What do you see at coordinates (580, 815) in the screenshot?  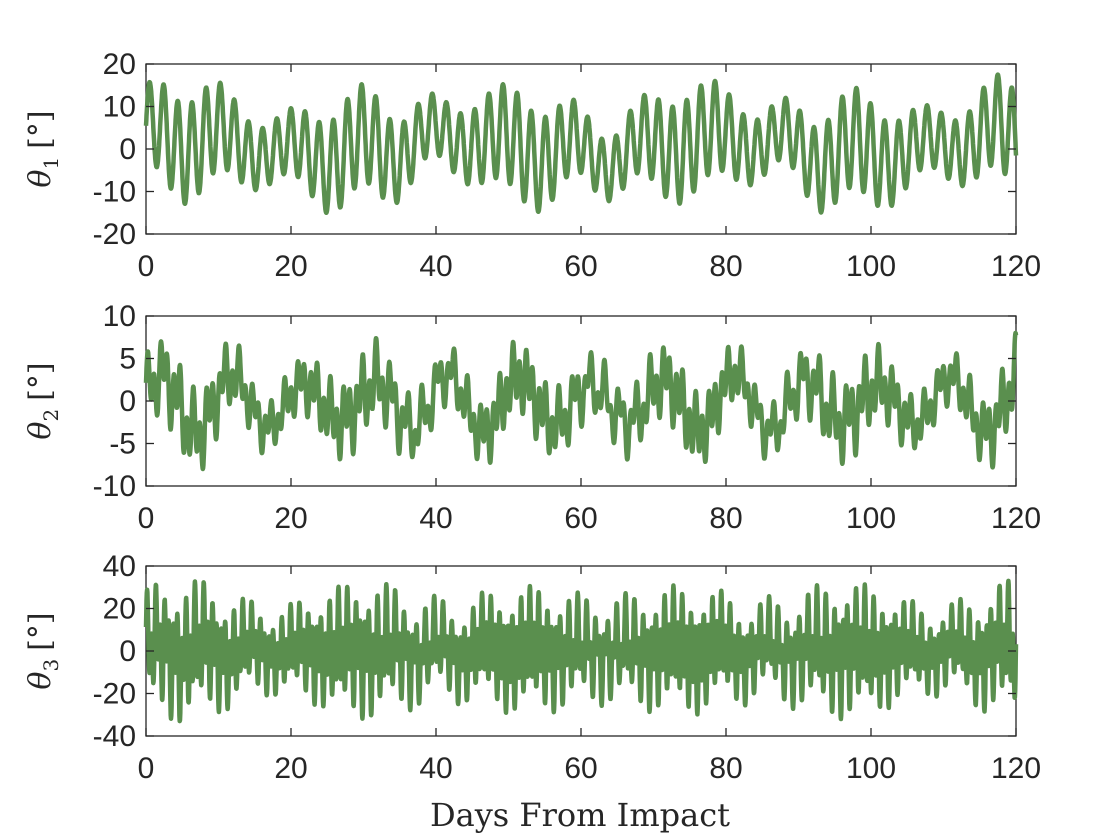 I see `x-axis-label: Days From Impact` at bounding box center [580, 815].